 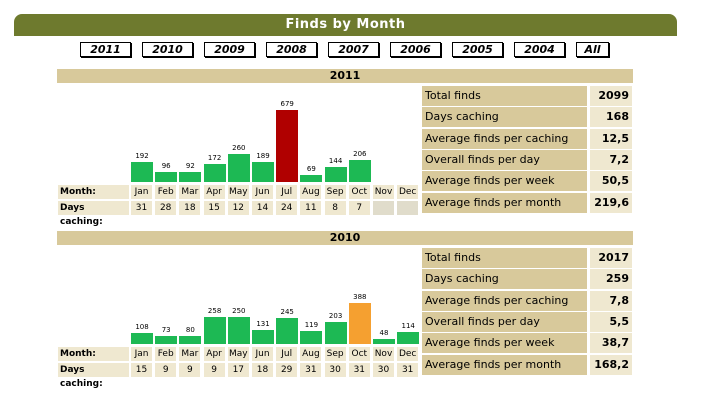 What do you see at coordinates (262, 354) in the screenshot?
I see `month-tick-label: Jun` at bounding box center [262, 354].